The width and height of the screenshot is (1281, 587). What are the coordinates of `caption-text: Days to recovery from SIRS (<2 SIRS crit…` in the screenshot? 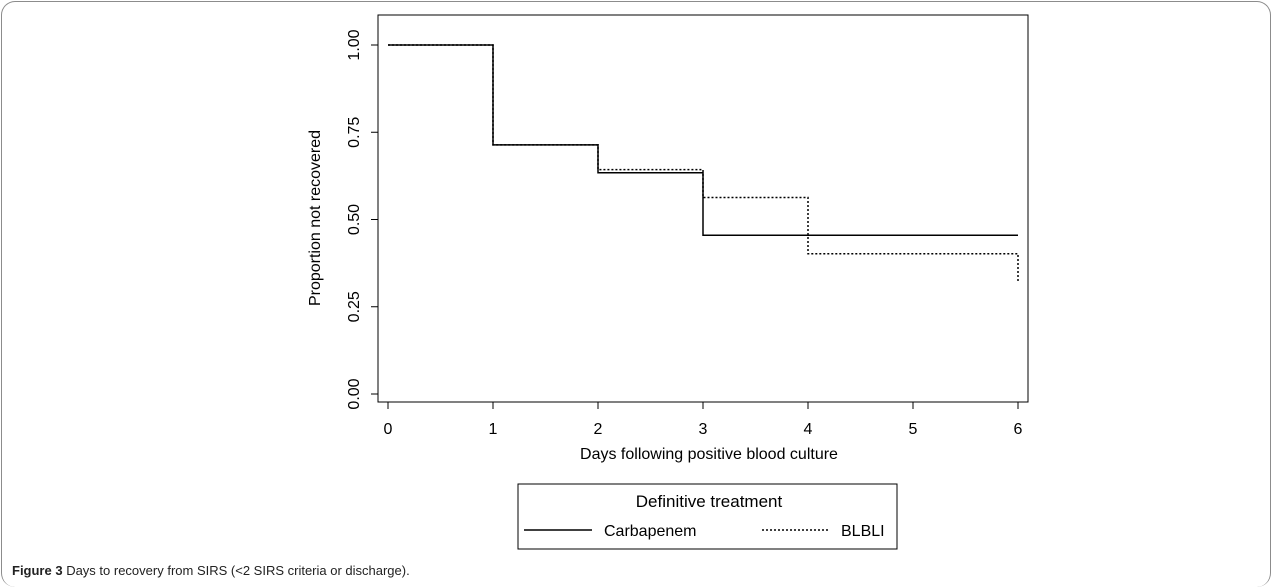 It's located at (236, 570).